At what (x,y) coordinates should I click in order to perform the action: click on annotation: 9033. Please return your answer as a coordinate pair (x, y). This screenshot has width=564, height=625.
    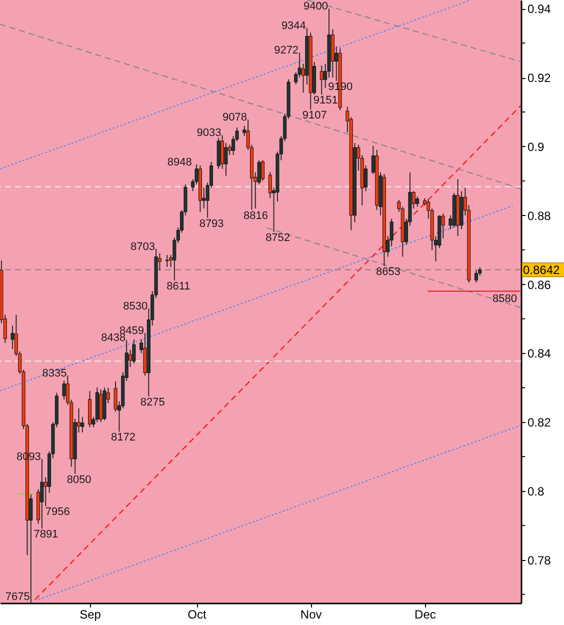
    Looking at the image, I should click on (209, 133).